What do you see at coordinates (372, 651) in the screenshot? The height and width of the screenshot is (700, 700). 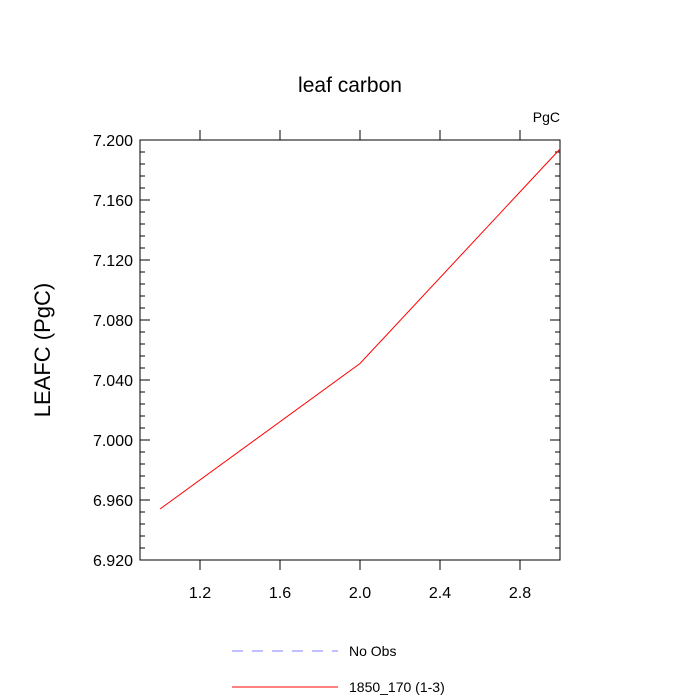 I see `legend-label: No Obs` at bounding box center [372, 651].